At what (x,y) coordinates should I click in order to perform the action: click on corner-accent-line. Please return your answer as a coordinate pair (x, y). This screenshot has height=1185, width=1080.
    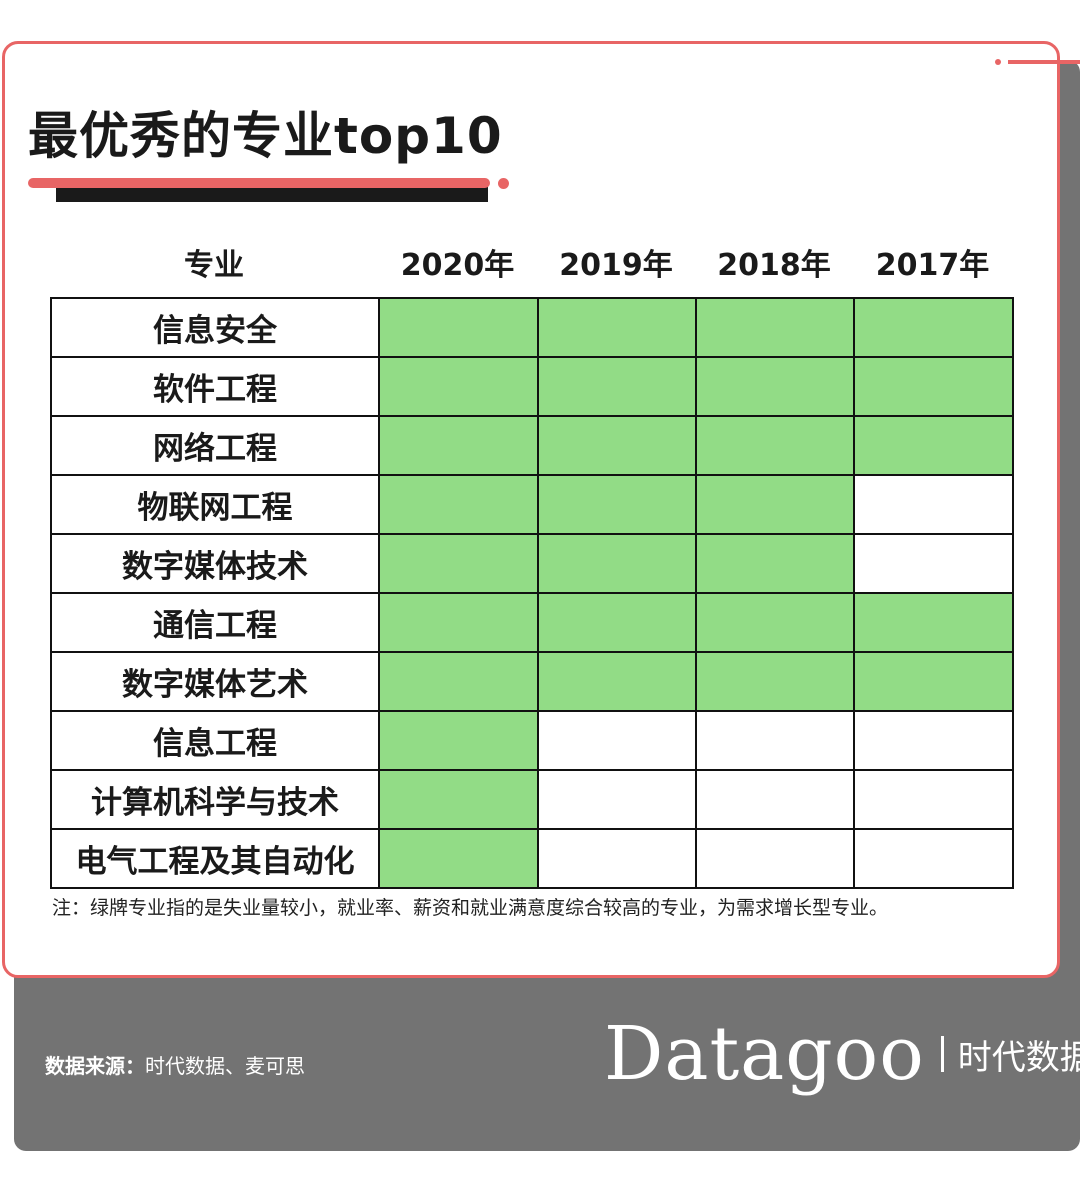
    Looking at the image, I should click on (1044, 62).